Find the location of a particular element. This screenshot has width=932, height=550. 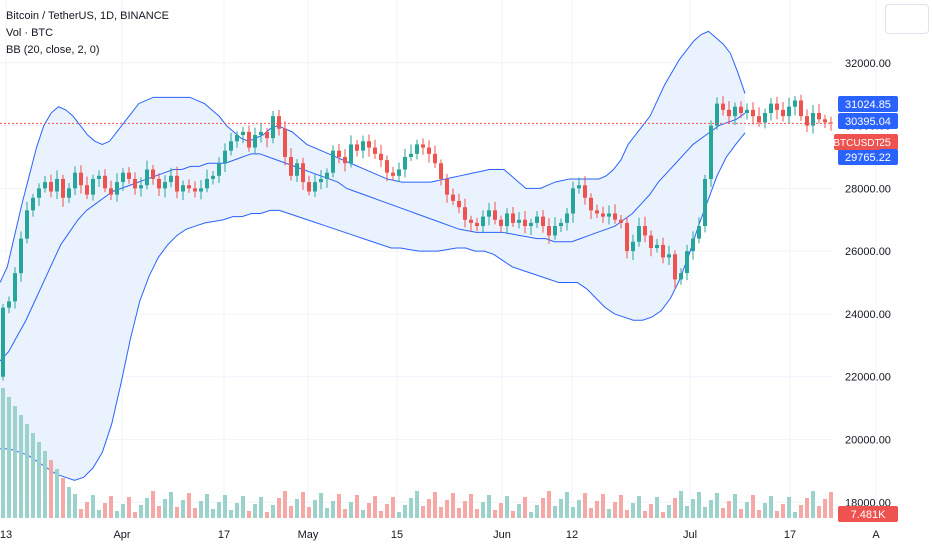

x-tick-label: Jul is located at coordinates (690, 535).